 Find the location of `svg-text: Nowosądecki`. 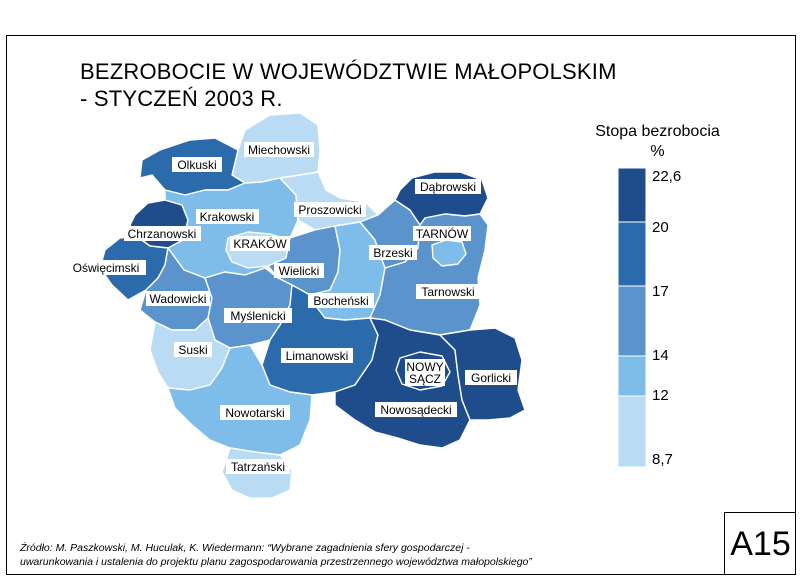

svg-text: Nowosądecki is located at coordinates (415, 410).